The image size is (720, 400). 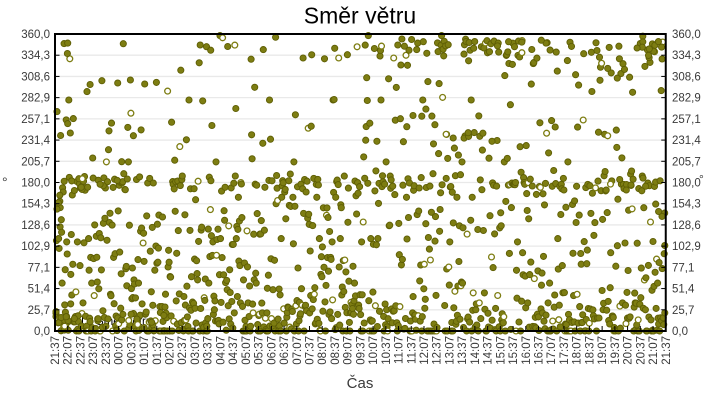 I want to click on svg-text: 20:37, so click(x=641, y=350).